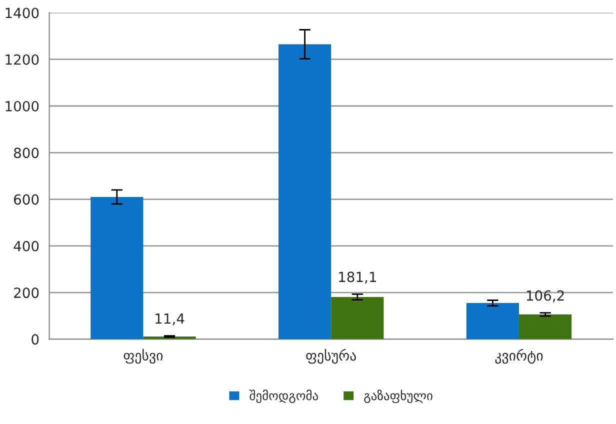  What do you see at coordinates (26, 246) in the screenshot?
I see `y-tick-label: 400` at bounding box center [26, 246].